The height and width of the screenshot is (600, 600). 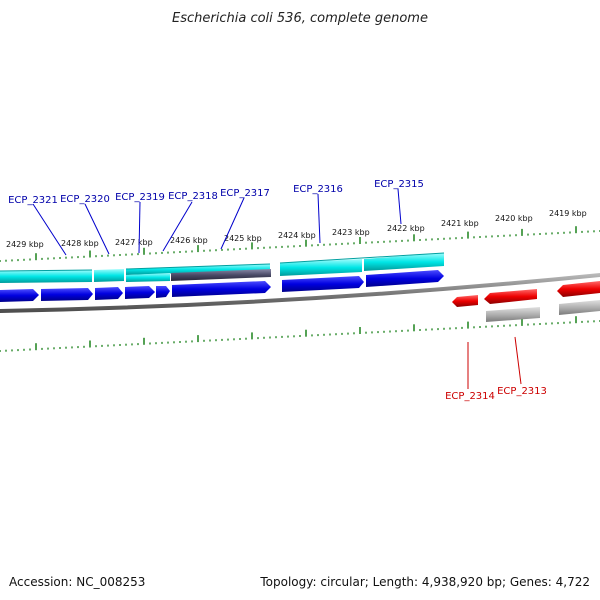 I want to click on inner-tick-ring, so click(x=300, y=334).